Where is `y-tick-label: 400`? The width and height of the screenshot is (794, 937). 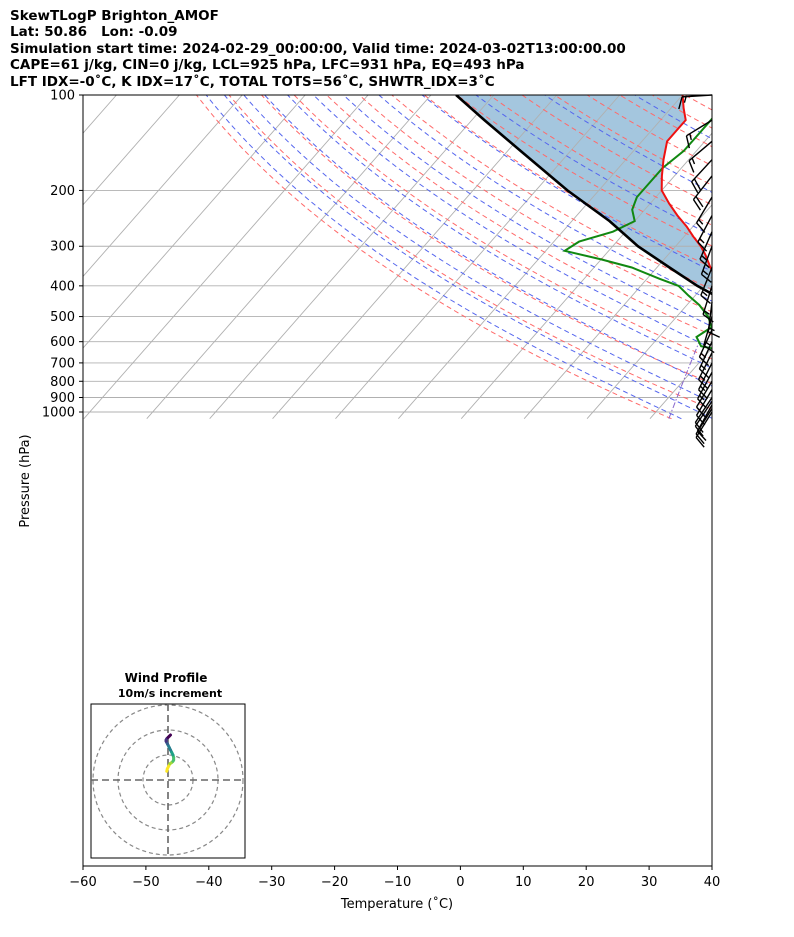
y-tick-label: 400 is located at coordinates (62, 286).